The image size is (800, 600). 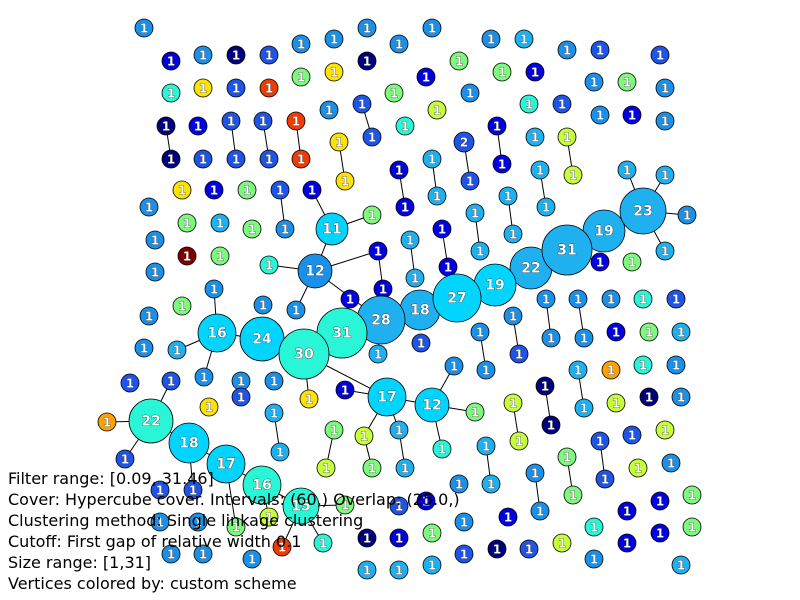 I want to click on graph-node-label: 11, so click(x=331, y=230).